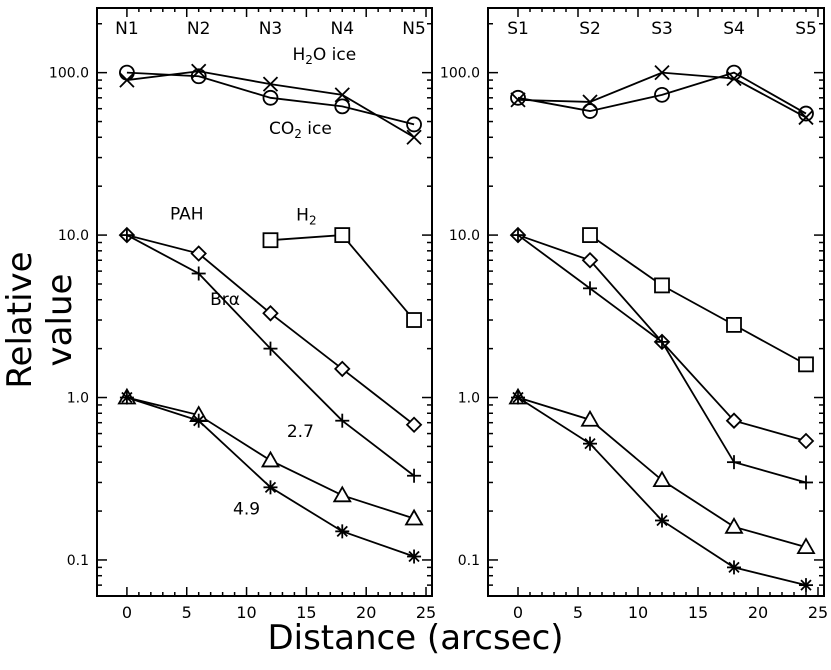 The width and height of the screenshot is (831, 670). Describe the element at coordinates (187, 612) in the screenshot. I see `x-tick-label: 5` at that location.